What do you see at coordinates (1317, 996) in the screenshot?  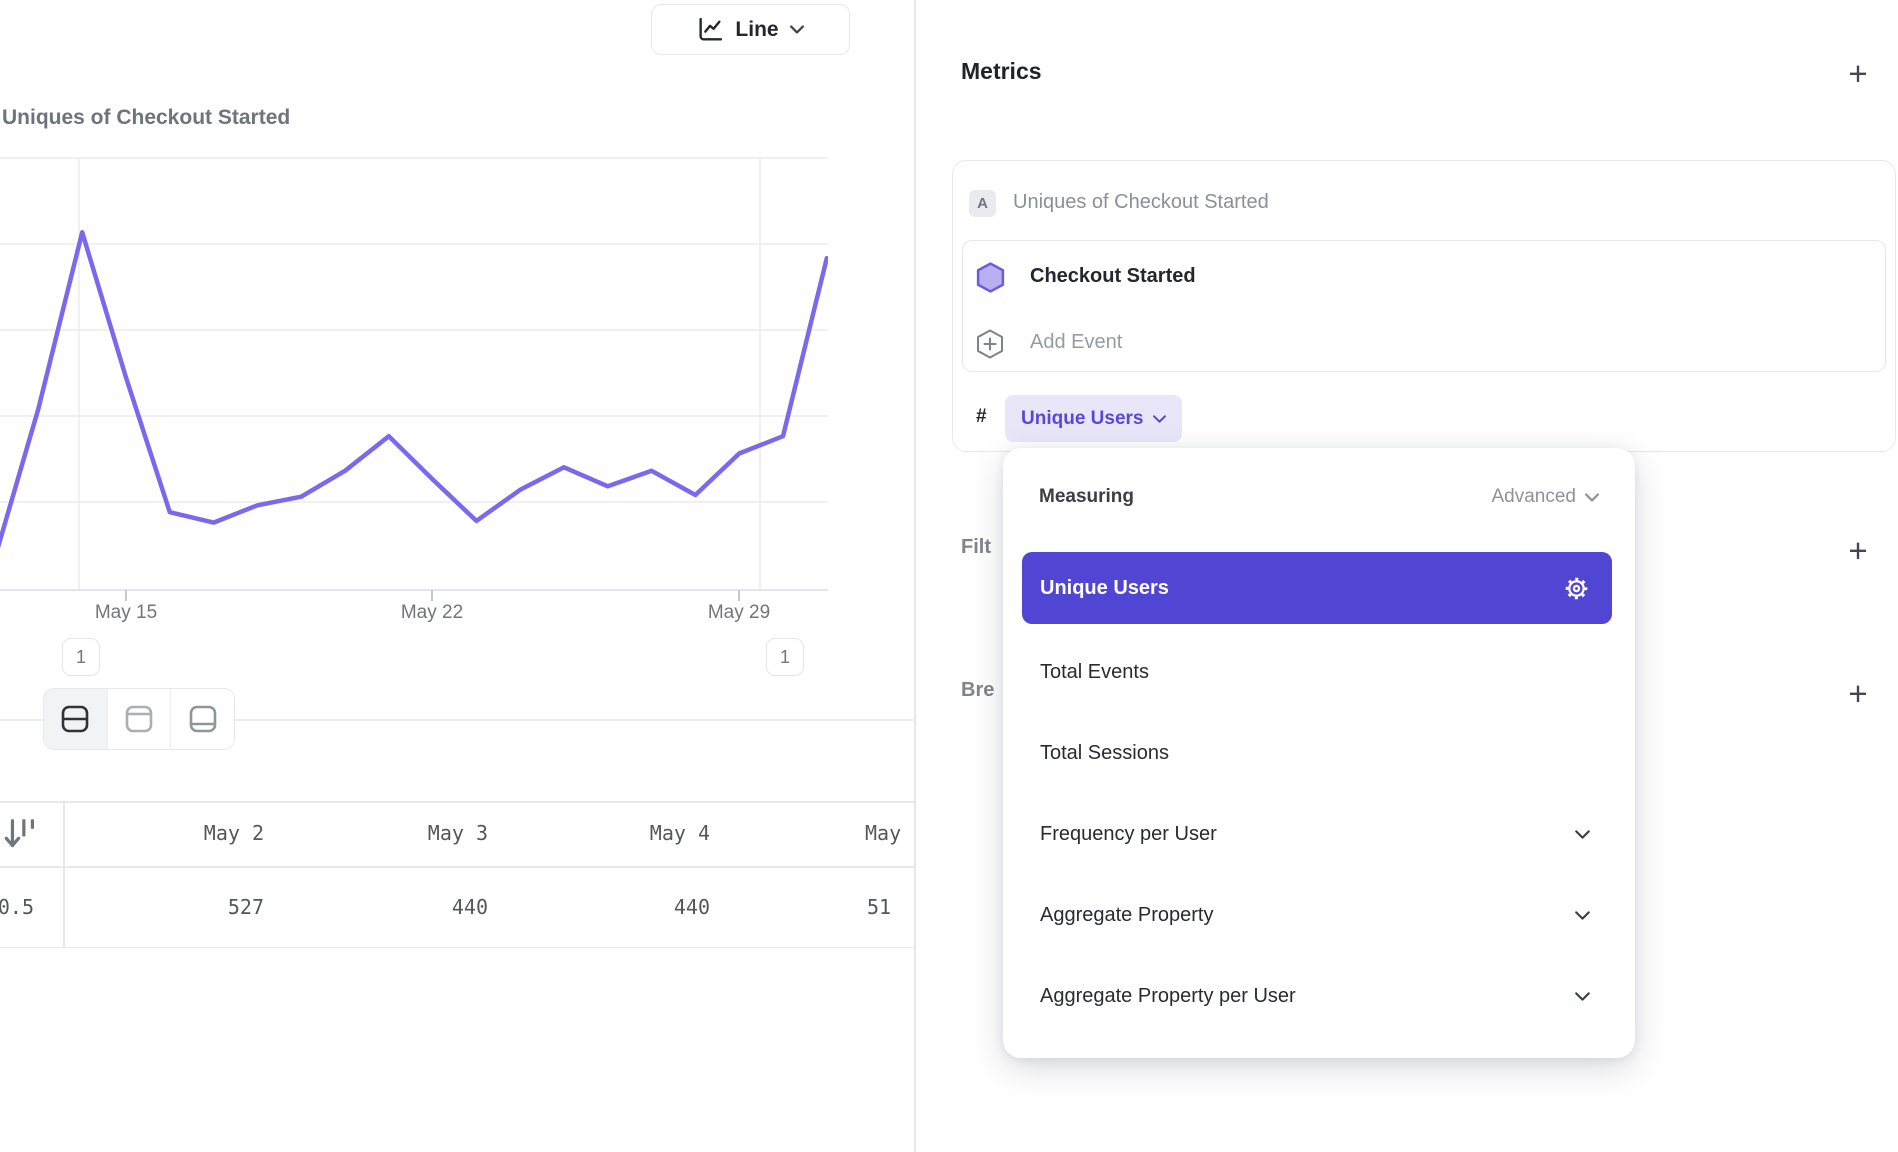 I see `option-aggregate-property-per-user: Aggregate Property per User` at bounding box center [1317, 996].